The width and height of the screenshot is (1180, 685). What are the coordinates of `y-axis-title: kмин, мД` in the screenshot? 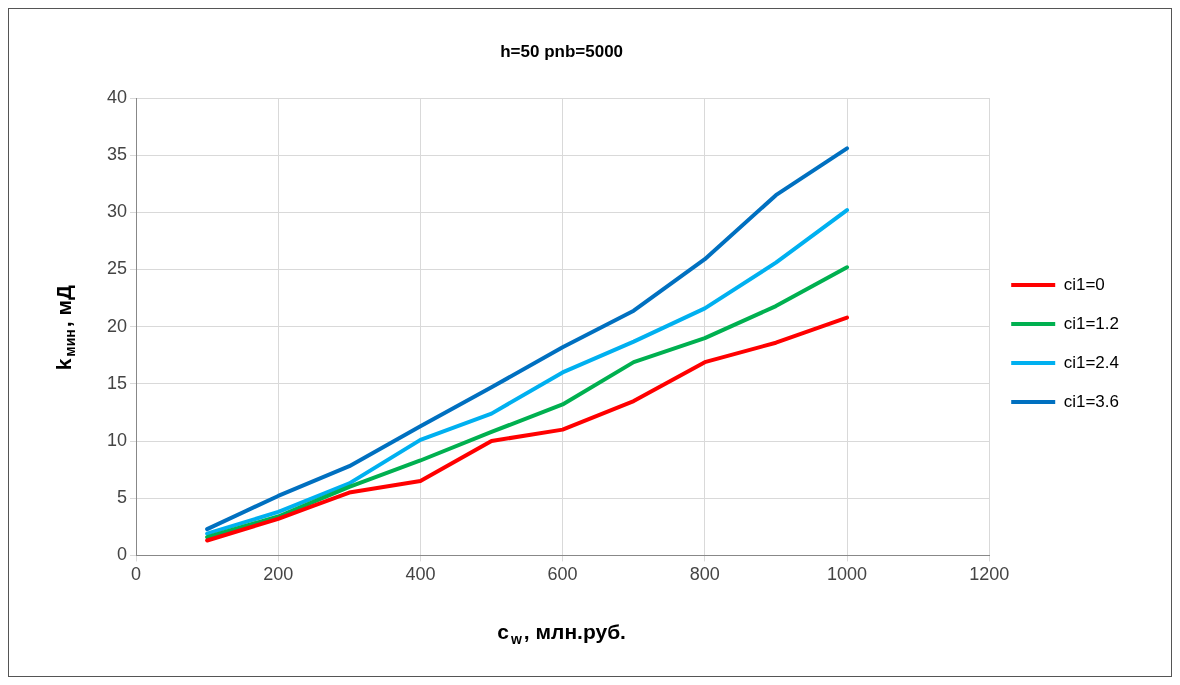 It's located at (65, 328).